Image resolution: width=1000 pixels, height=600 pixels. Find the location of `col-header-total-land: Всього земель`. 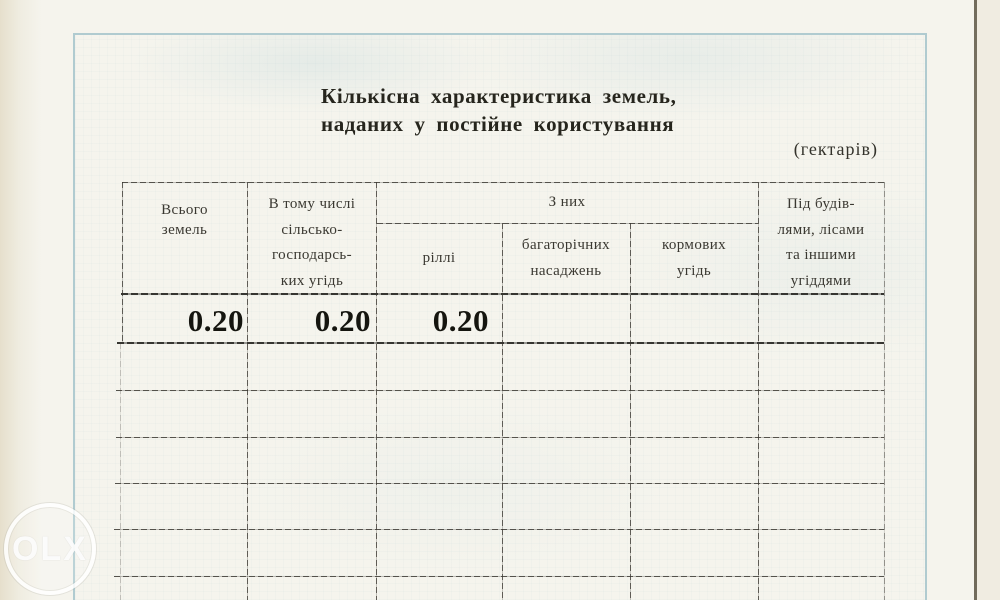

col-header-total-land: Всього земель is located at coordinates (184, 220).